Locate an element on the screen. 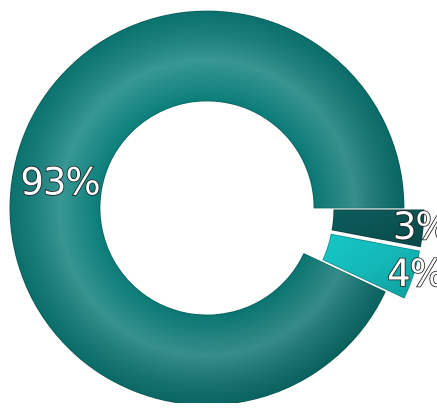 The image size is (437, 408). slice-data-label-2: 4% is located at coordinates (412, 273).